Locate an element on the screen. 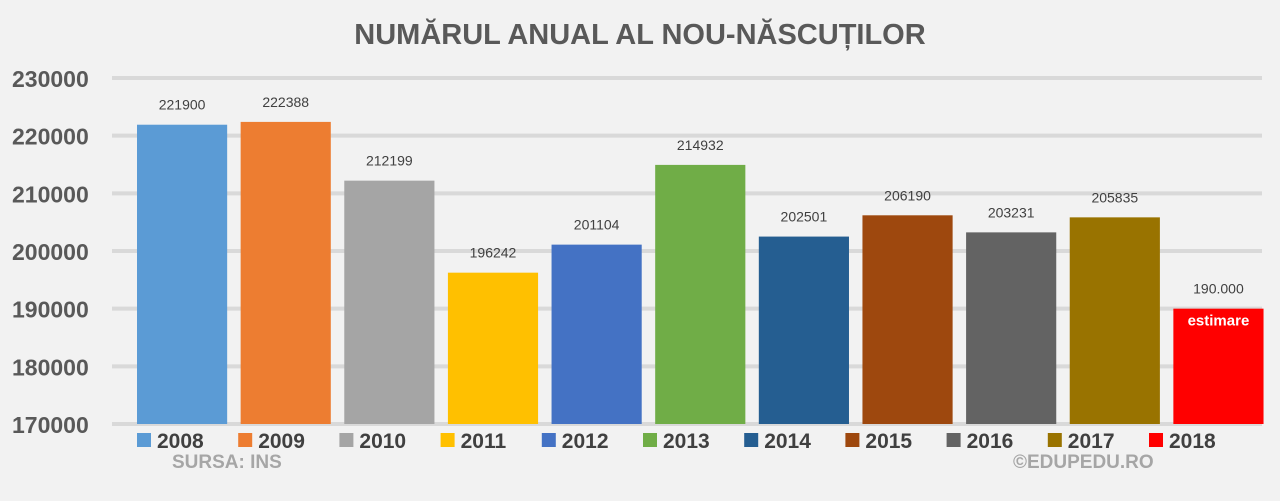  y-tick-label: 200000 is located at coordinates (50, 252).